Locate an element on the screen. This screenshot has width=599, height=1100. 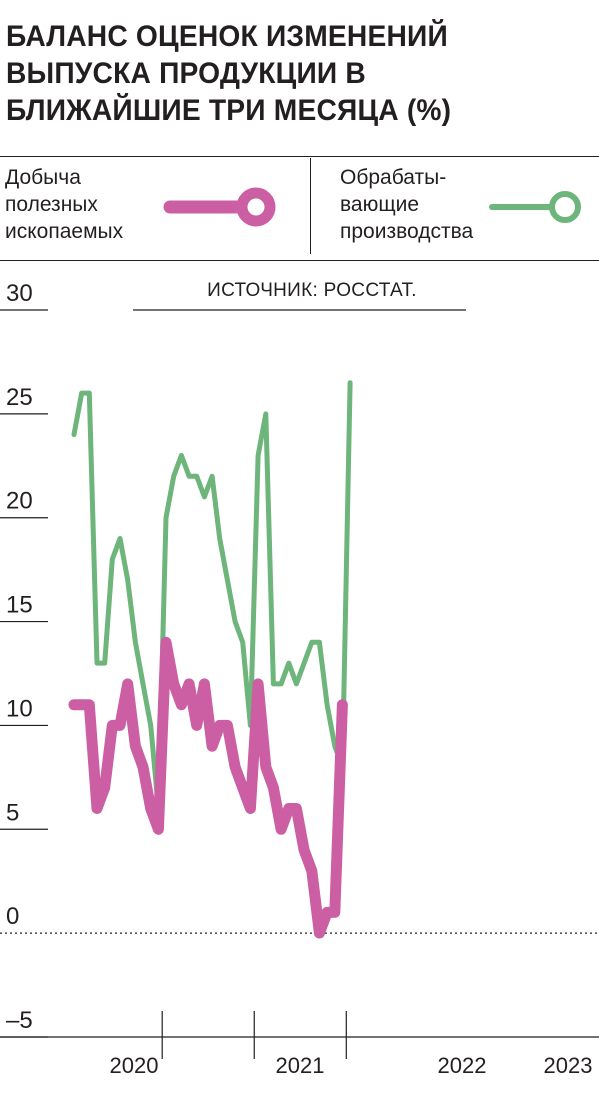
y-tick-label: 25 is located at coordinates (19, 397).